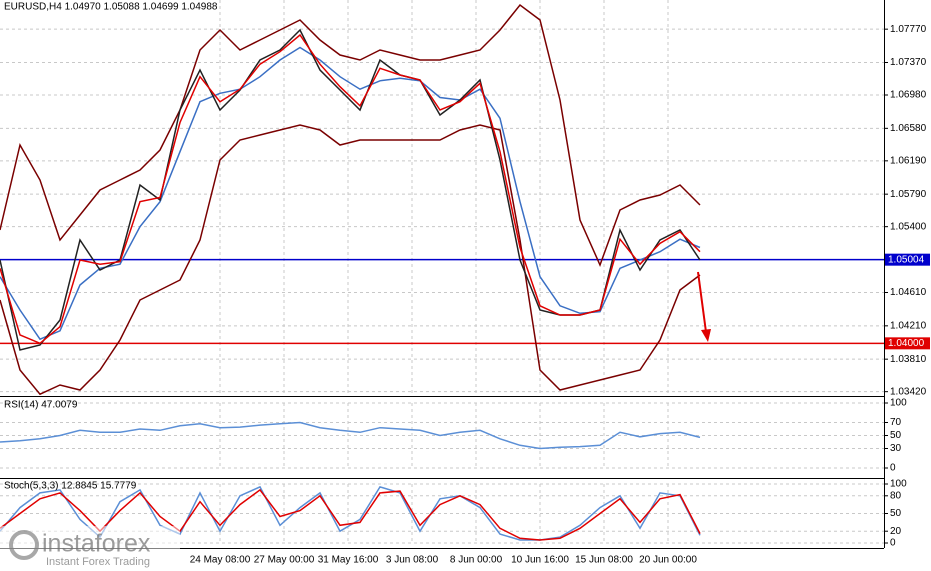 This screenshot has width=931, height=571. I want to click on y-tick-label: 80, so click(896, 495).